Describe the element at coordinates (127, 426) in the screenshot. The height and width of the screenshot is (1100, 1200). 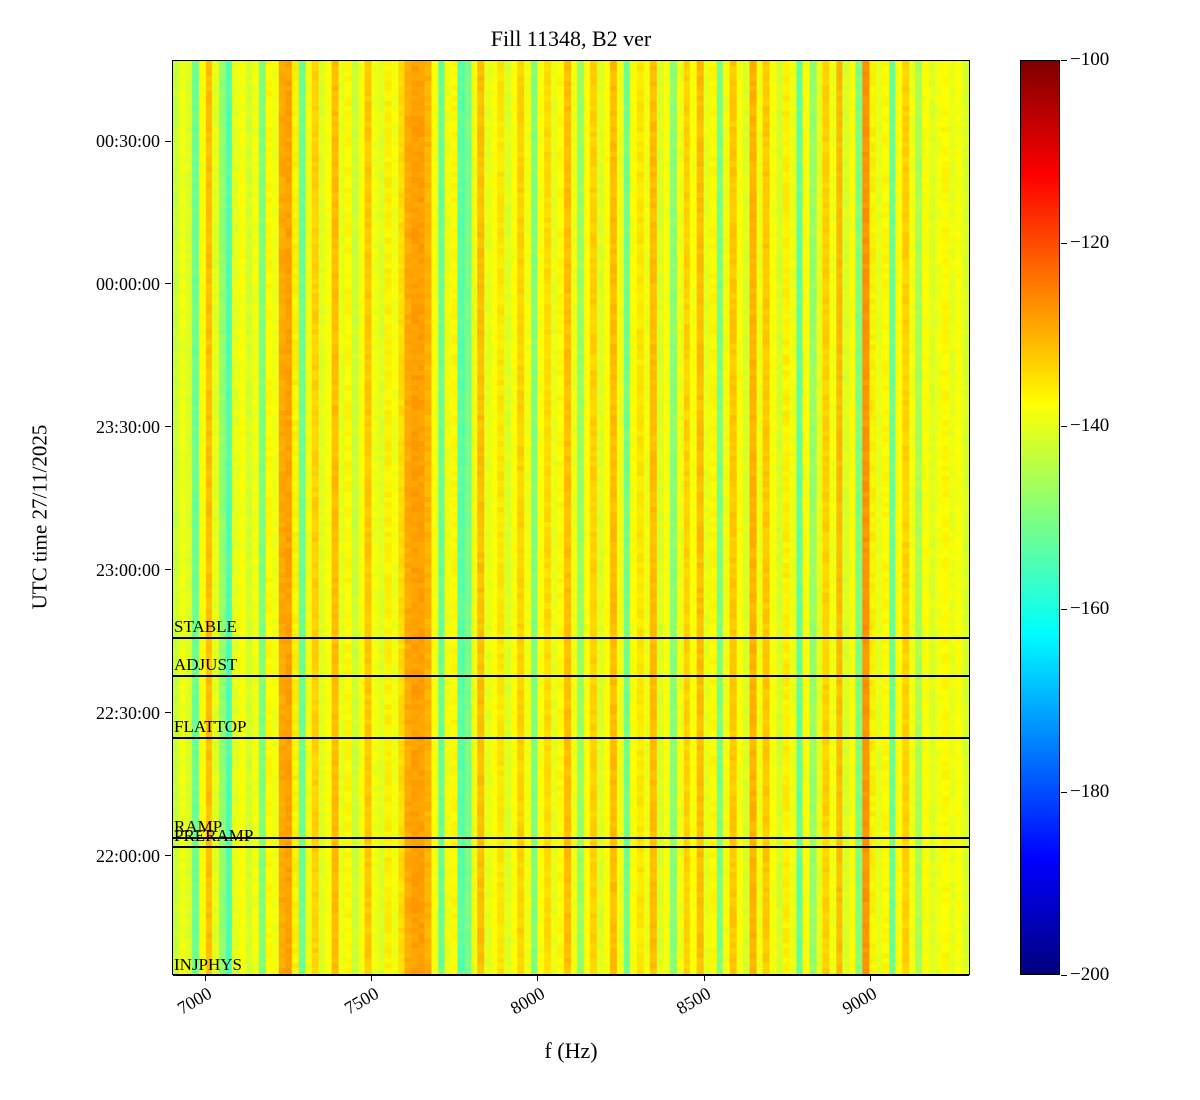
I see `y-tick-label: 23:30:00` at that location.